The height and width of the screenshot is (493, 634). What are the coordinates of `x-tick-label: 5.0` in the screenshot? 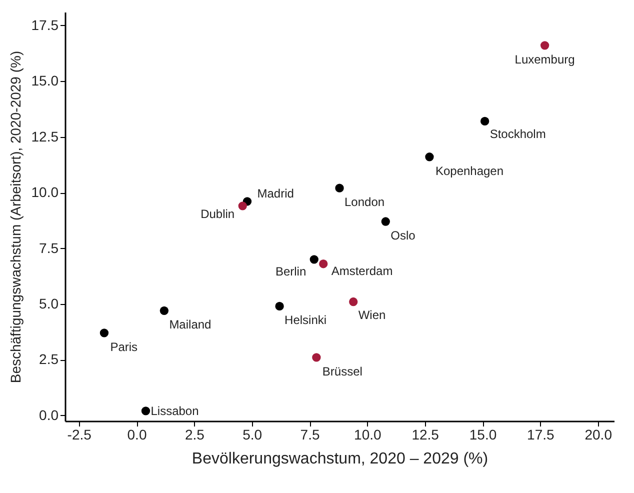 It's located at (252, 434).